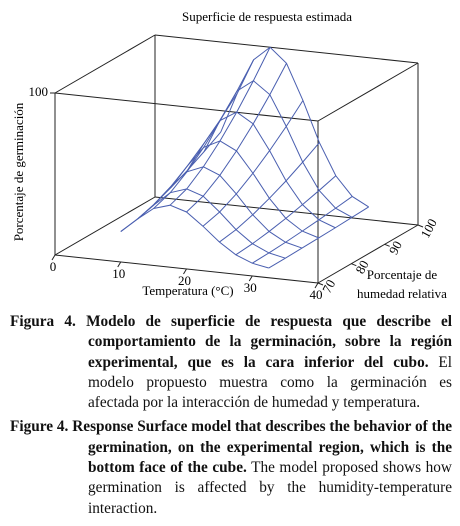 The width and height of the screenshot is (460, 526). Describe the element at coordinates (250, 287) in the screenshot. I see `x-tick-label: 30` at that location.